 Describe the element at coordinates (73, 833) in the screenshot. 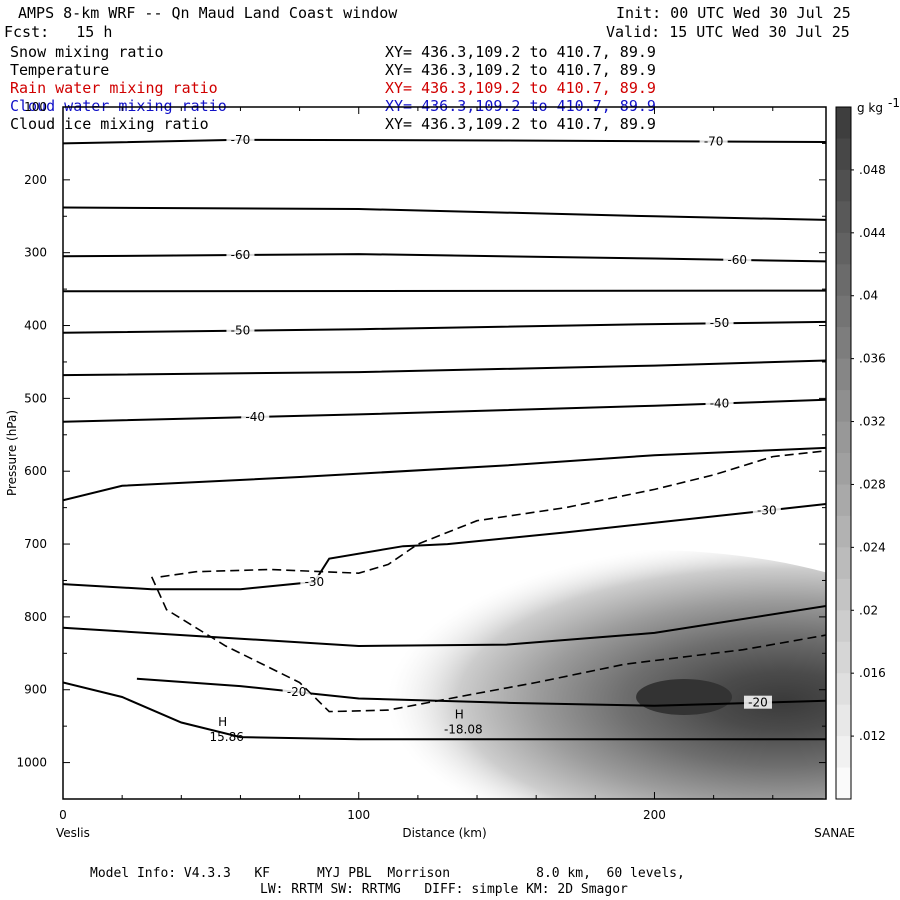

I see `left-endpoint-label: Veslis` at that location.